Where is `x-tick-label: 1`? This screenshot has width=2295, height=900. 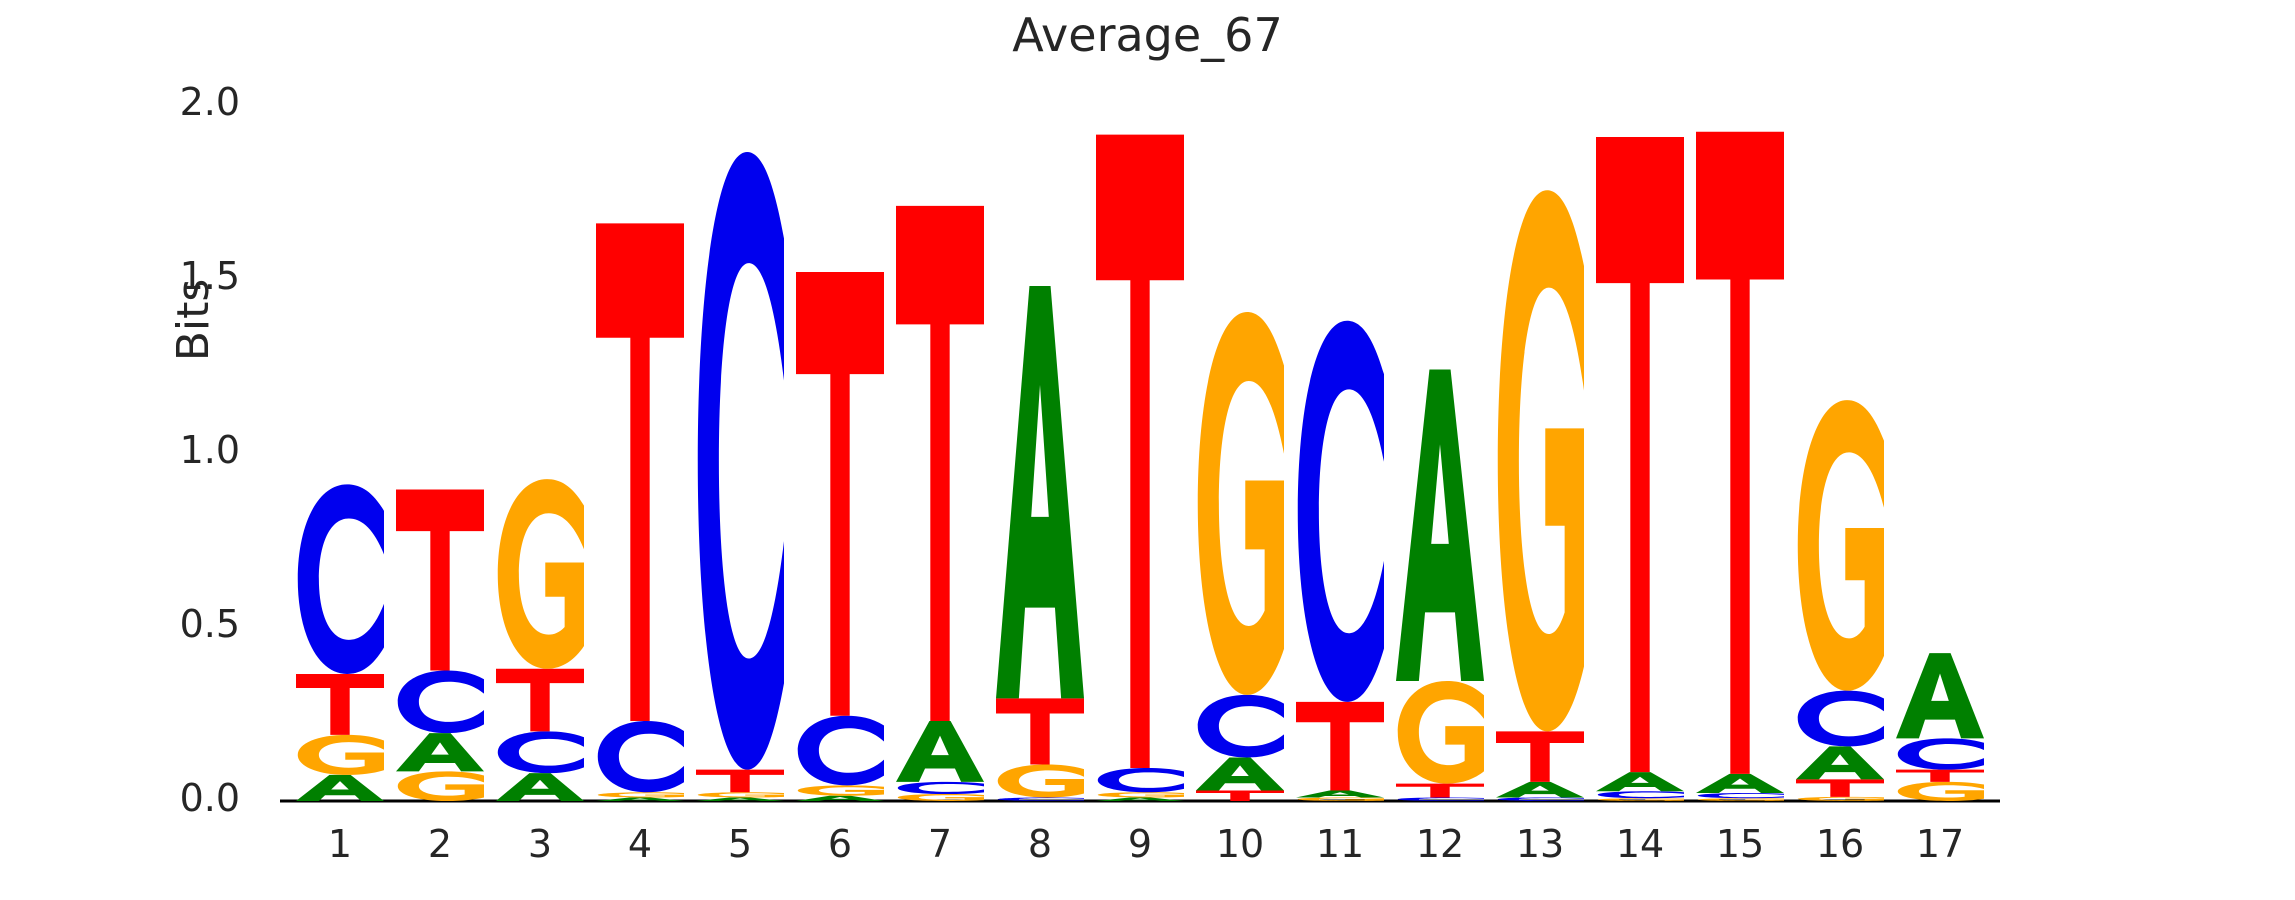
x-tick-label: 1 is located at coordinates (340, 844).